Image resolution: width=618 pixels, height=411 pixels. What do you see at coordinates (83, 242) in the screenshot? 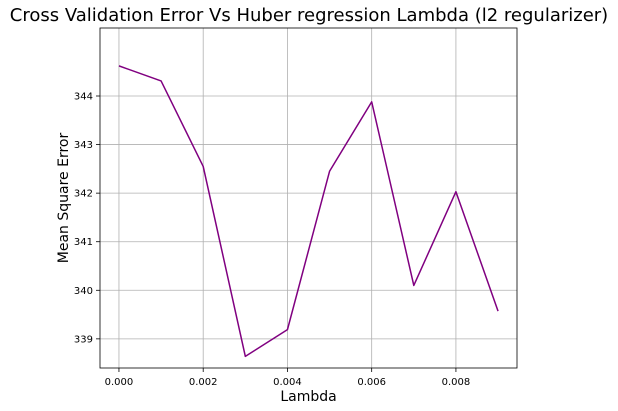
I see `y-tick-label: 341` at bounding box center [83, 242].